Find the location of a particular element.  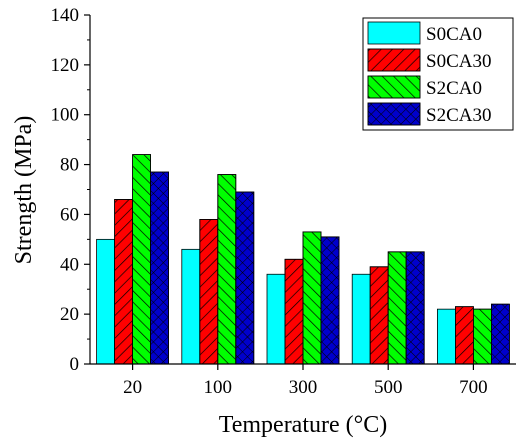

y-tick-label: 80 is located at coordinates (69, 165).